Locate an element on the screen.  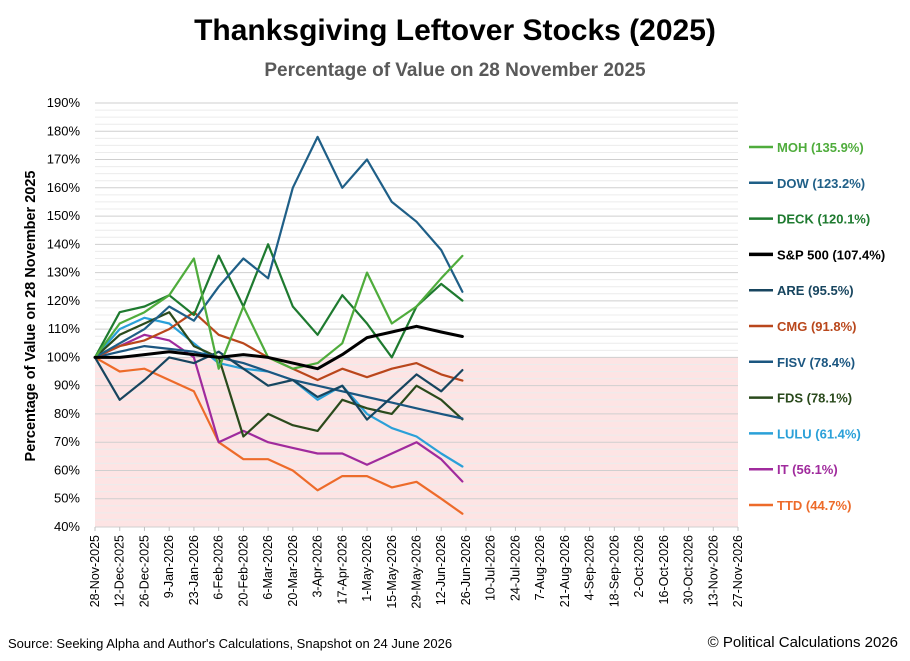
legend-label: LULU (61.4%) is located at coordinates (819, 433).